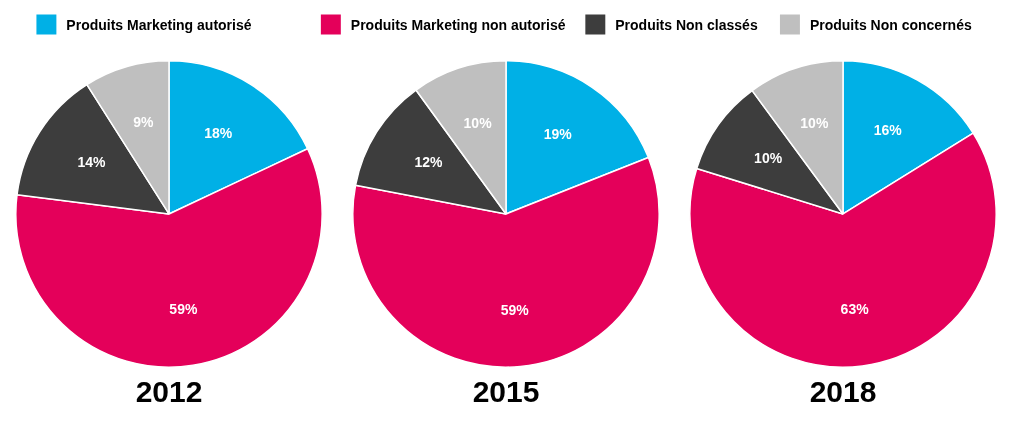  What do you see at coordinates (169, 392) in the screenshot?
I see `text: 2012` at bounding box center [169, 392].